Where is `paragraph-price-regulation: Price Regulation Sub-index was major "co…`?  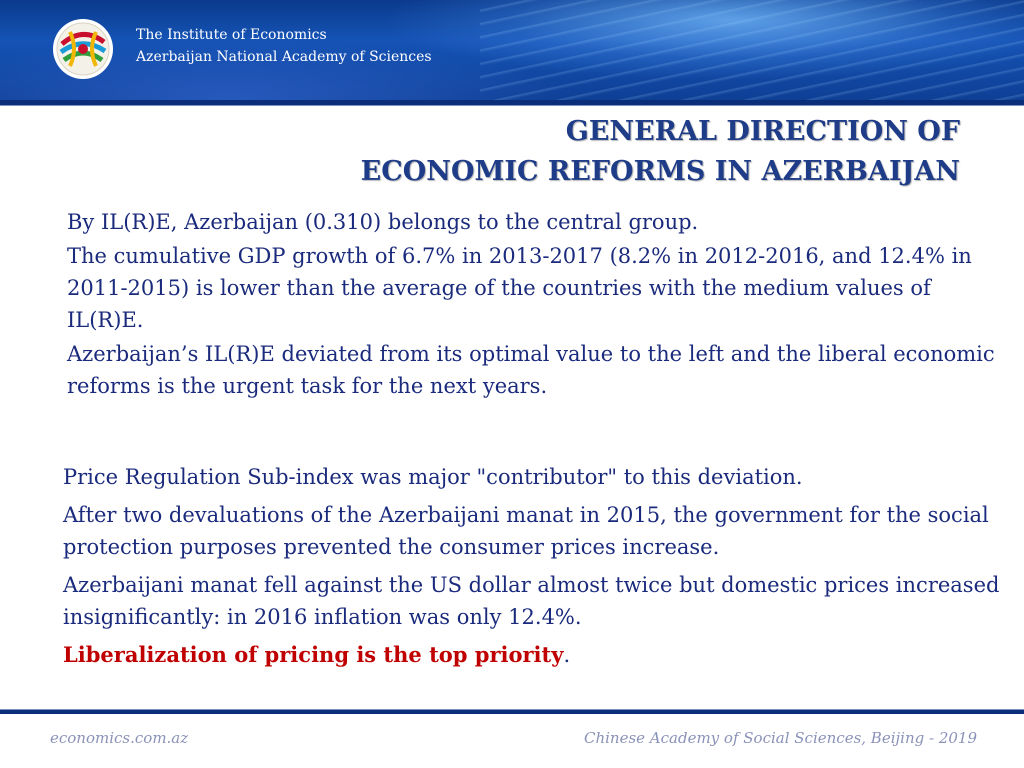 paragraph-price-regulation: Price Regulation Sub-index was major "co… is located at coordinates (433, 477).